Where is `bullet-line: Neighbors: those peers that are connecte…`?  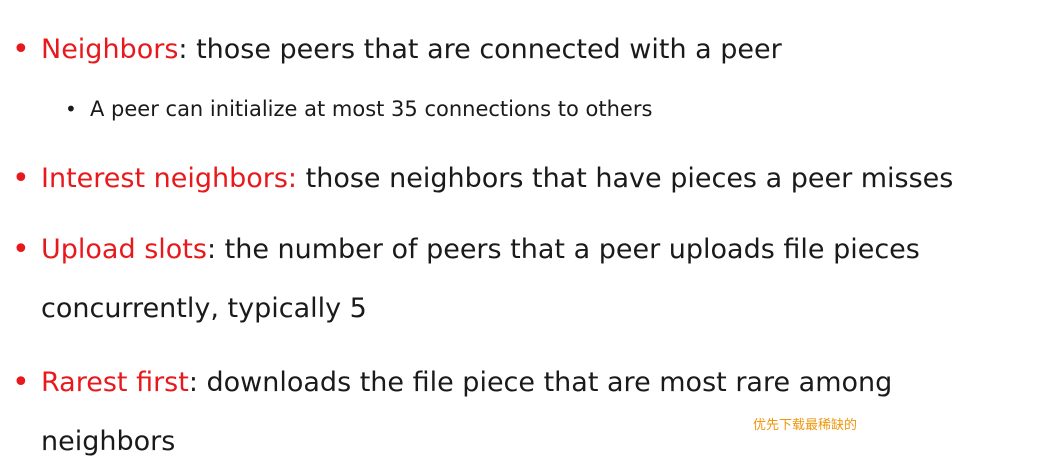
bullet-line: Neighbors: those peers that are connecte… is located at coordinates (411, 50).